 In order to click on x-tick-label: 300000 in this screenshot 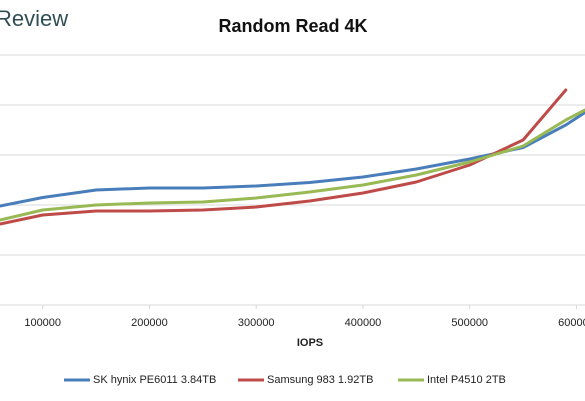, I will do `click(256, 323)`.